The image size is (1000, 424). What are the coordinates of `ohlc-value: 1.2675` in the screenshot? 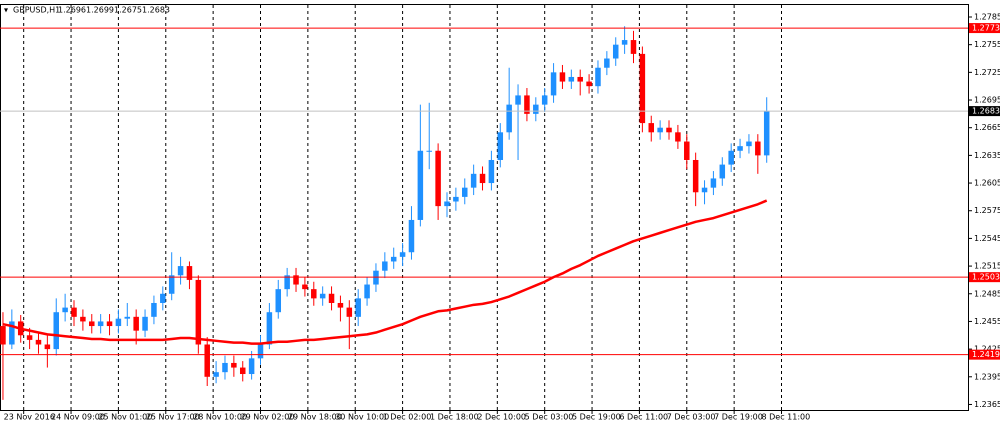 It's located at (128, 10).